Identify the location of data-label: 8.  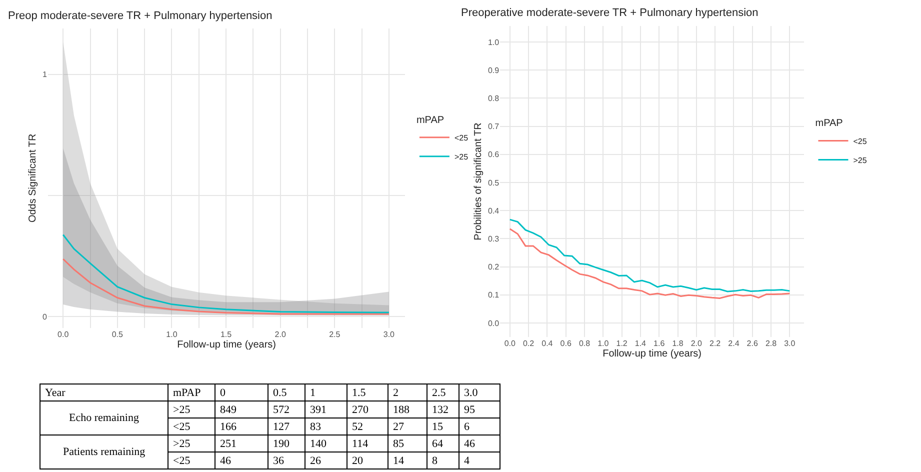
(435, 461).